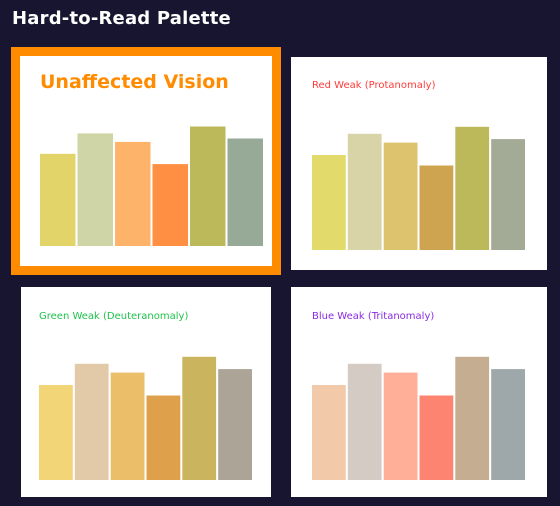 Image resolution: width=560 pixels, height=506 pixels. Describe the element at coordinates (114, 316) in the screenshot. I see `panel-title: Green Weak (Deuteranomaly)` at that location.